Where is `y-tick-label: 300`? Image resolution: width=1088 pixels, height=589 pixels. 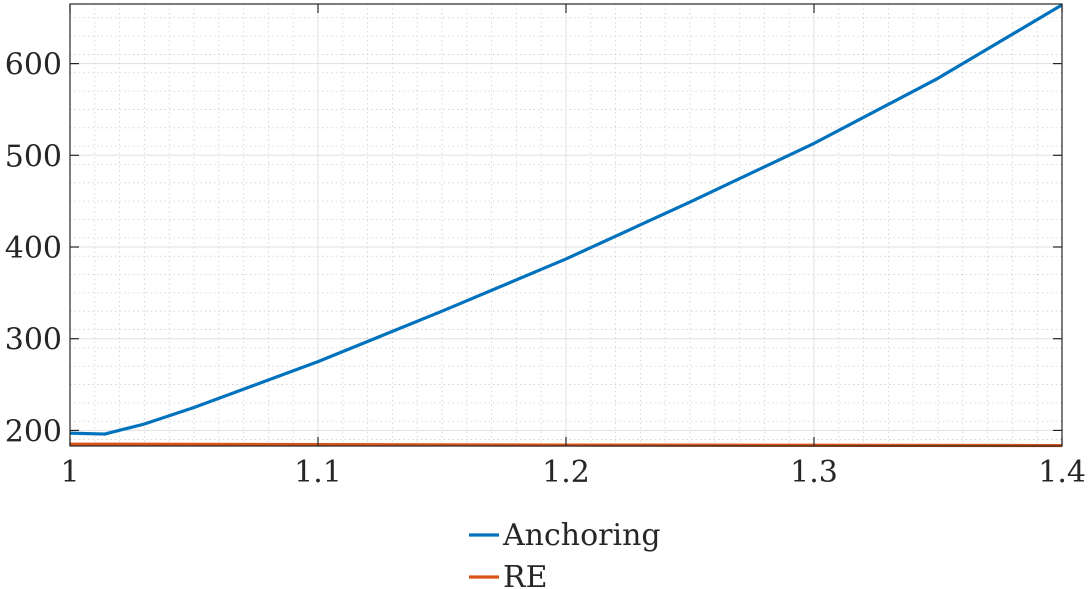 y-tick-label: 300 is located at coordinates (33, 340).